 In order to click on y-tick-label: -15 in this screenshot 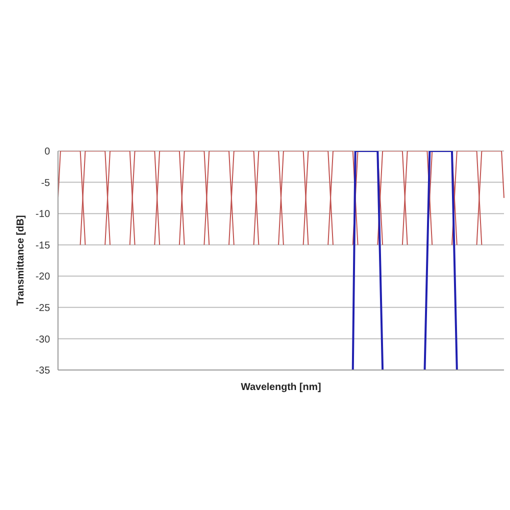, I will do `click(43, 246)`.